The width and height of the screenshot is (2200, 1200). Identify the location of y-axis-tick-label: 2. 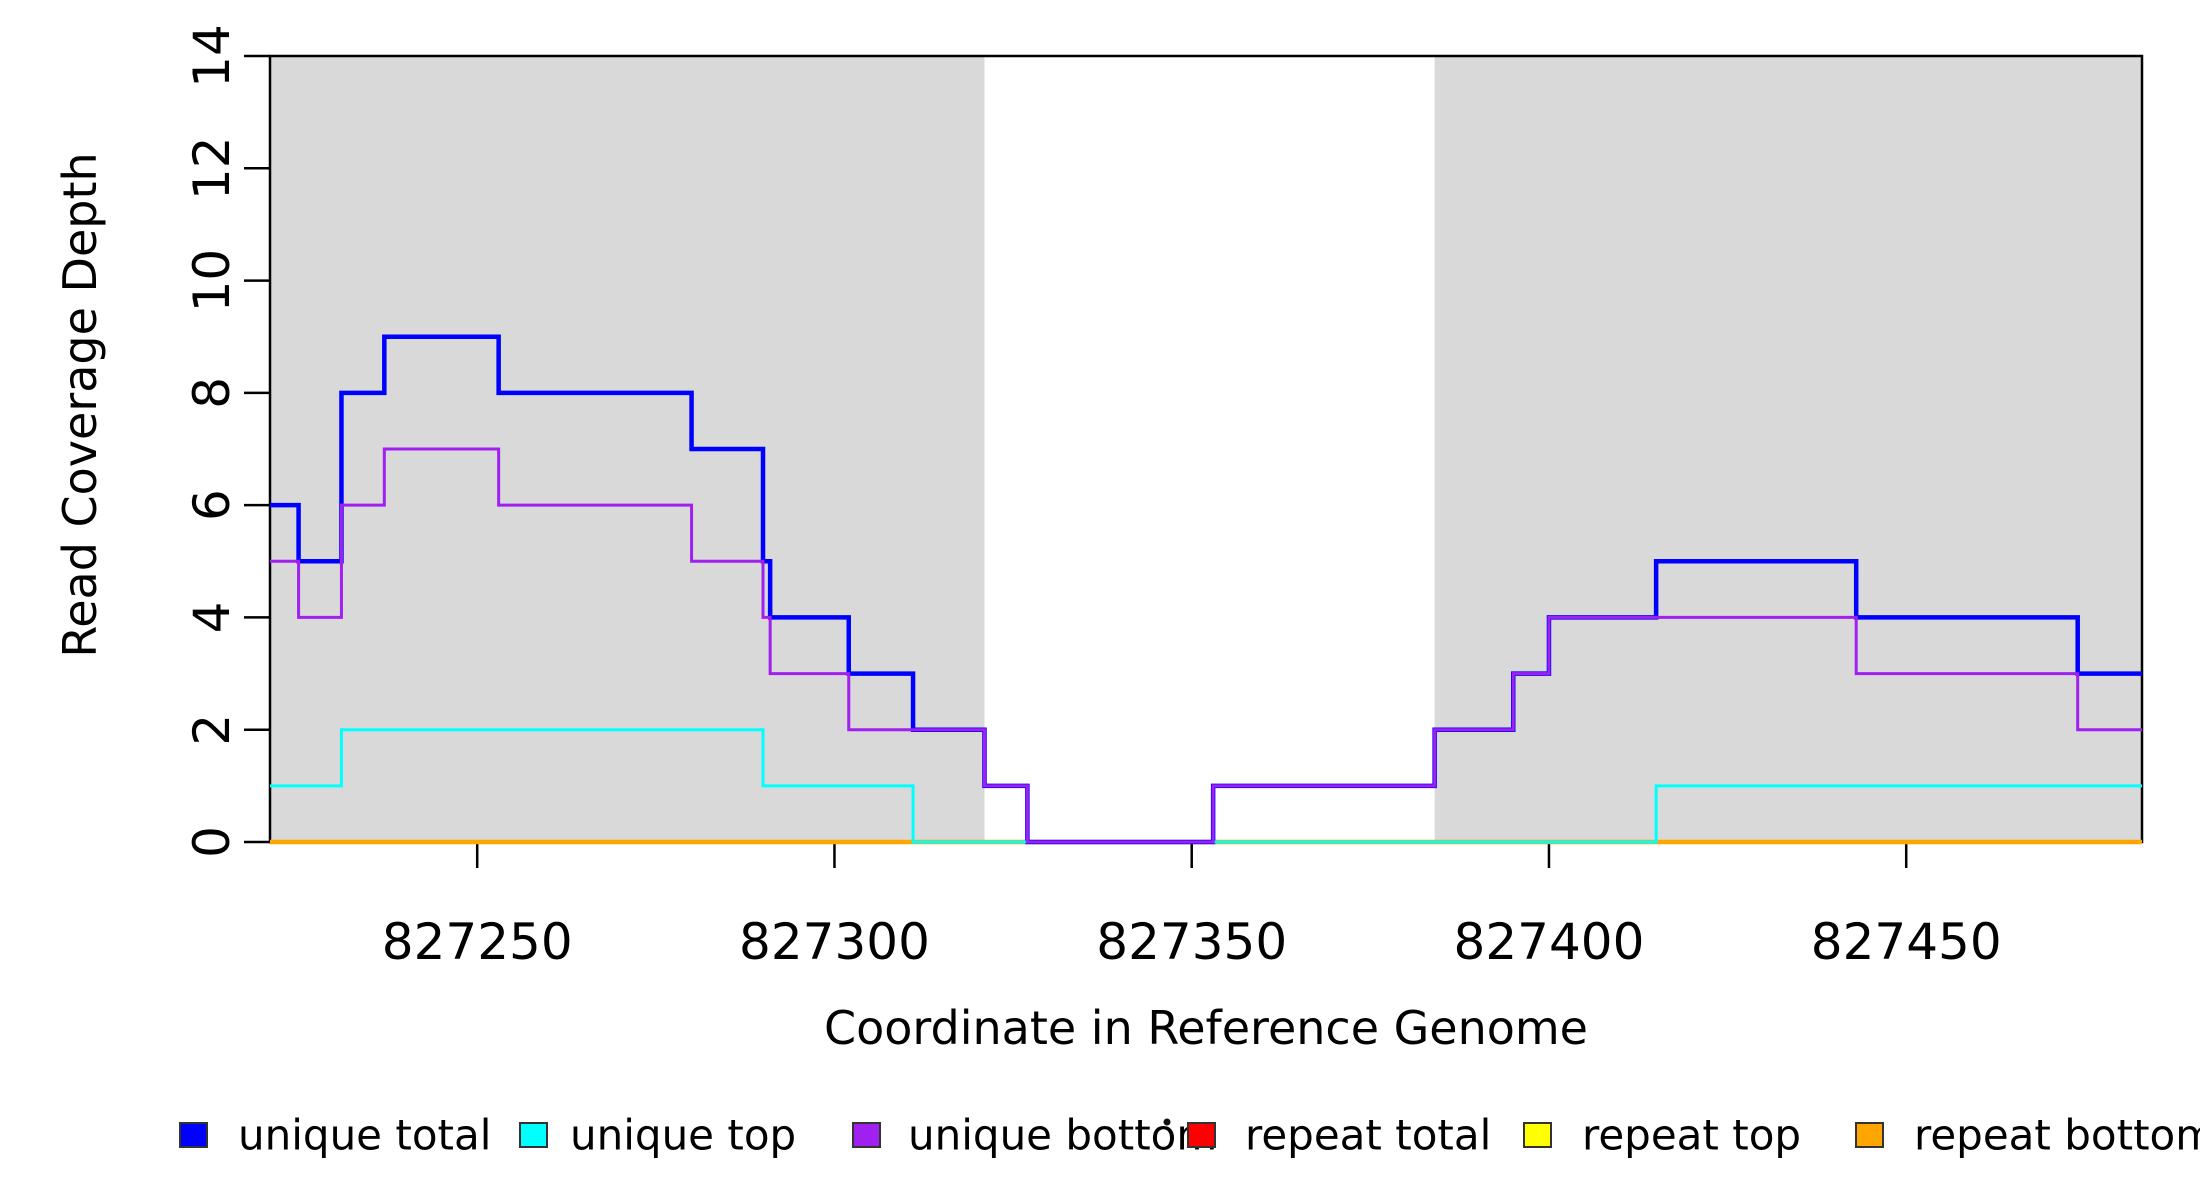
(212, 730).